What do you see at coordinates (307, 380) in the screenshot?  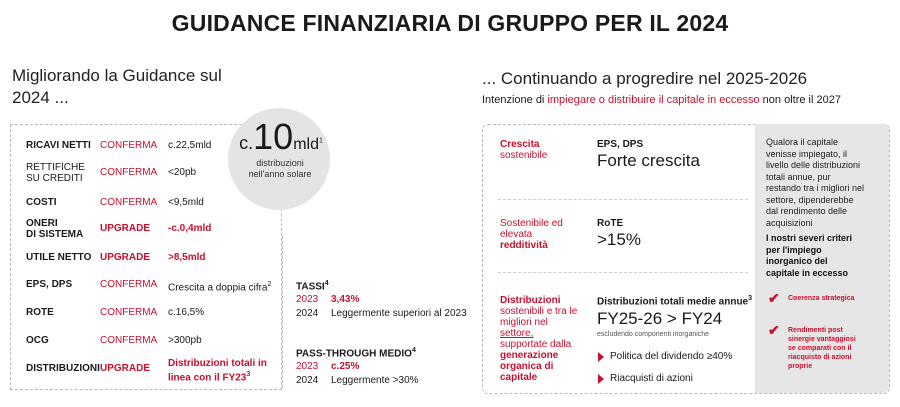 I see `pass-year2: 2024` at bounding box center [307, 380].